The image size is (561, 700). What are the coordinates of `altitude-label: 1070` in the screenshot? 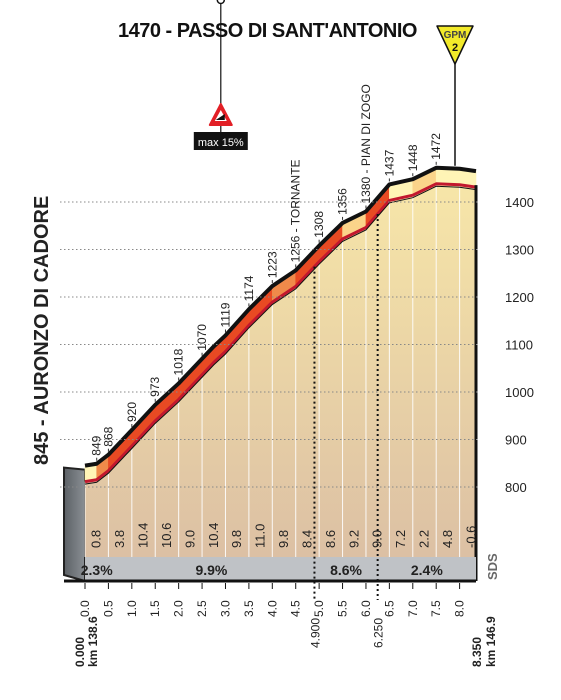 It's located at (202, 337).